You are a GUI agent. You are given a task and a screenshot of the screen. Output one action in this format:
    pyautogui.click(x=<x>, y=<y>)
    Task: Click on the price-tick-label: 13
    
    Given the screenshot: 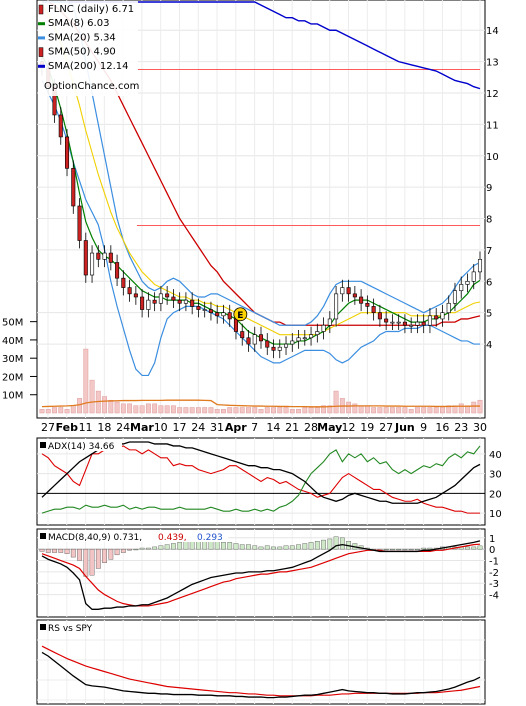 What is the action you would take?
    pyautogui.click(x=492, y=63)
    